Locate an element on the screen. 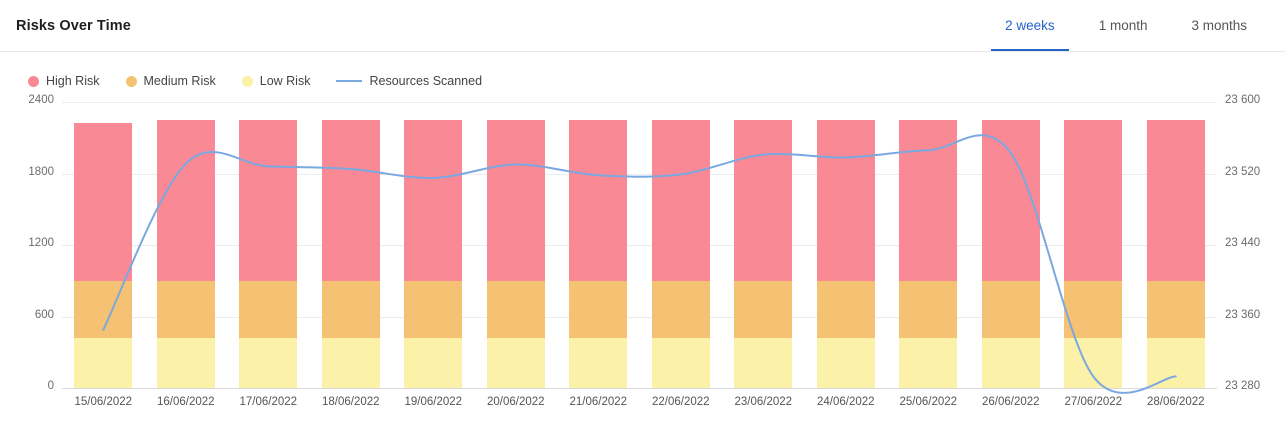 This screenshot has width=1285, height=443. y-tick-right: 23 520 is located at coordinates (1243, 171).